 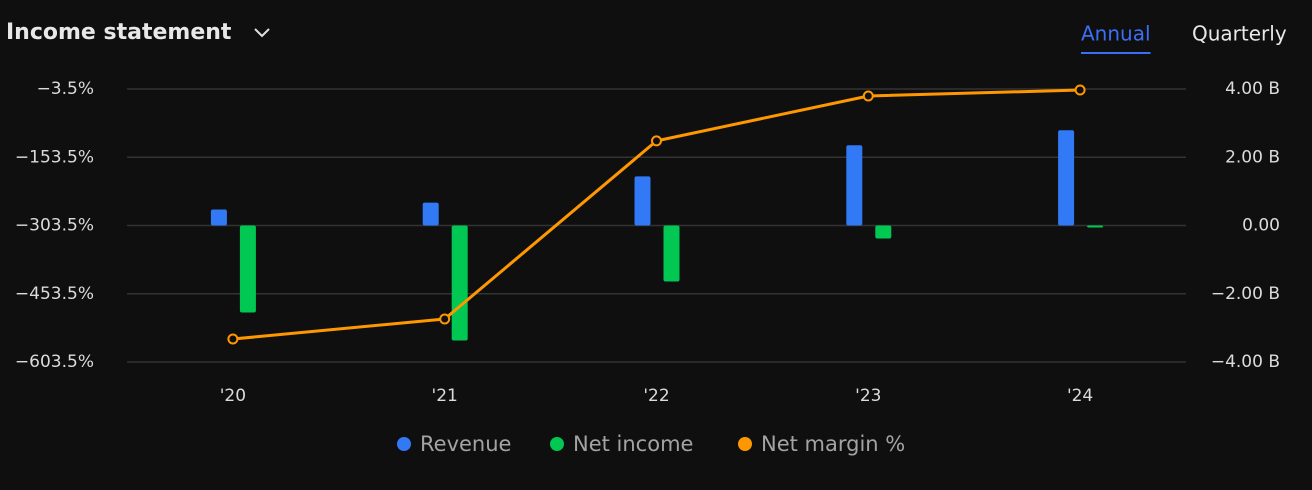 I want to click on y2-tick-label: −2.00 B, so click(x=1245, y=294).